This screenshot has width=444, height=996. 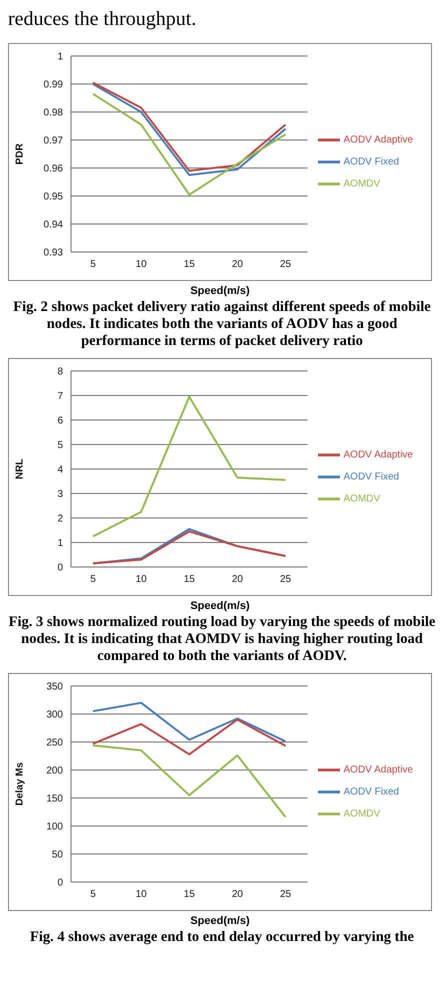 What do you see at coordinates (54, 113) in the screenshot?
I see `y-tick-label: 0.98` at bounding box center [54, 113].